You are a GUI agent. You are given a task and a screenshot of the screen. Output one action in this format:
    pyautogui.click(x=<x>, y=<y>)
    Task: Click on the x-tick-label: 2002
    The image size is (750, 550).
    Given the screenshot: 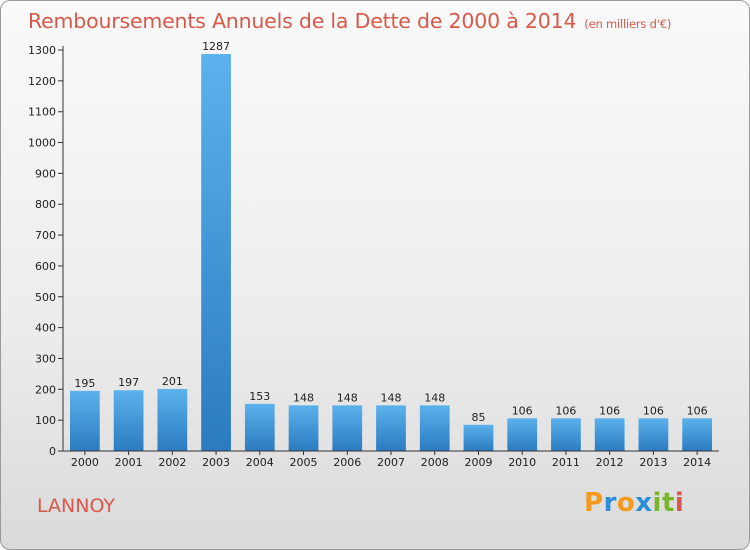 What is the action you would take?
    pyautogui.click(x=172, y=462)
    